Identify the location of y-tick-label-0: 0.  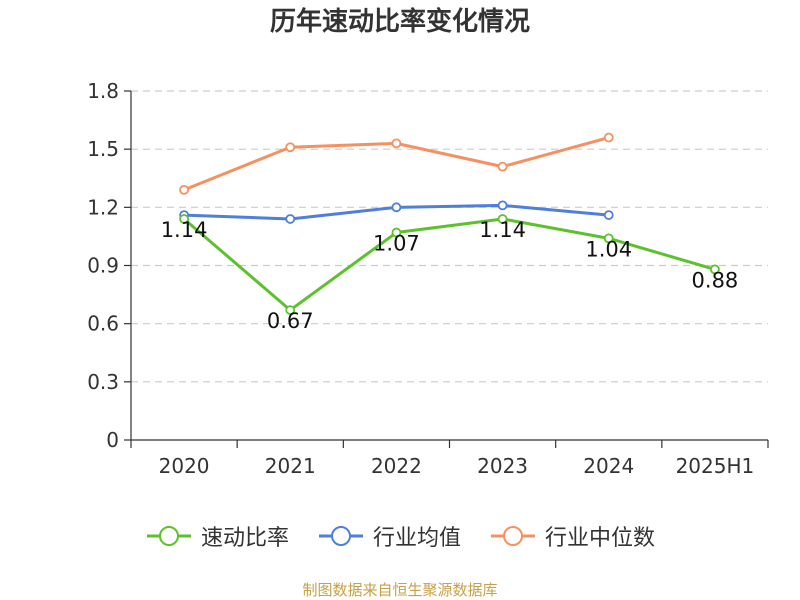
(112, 440).